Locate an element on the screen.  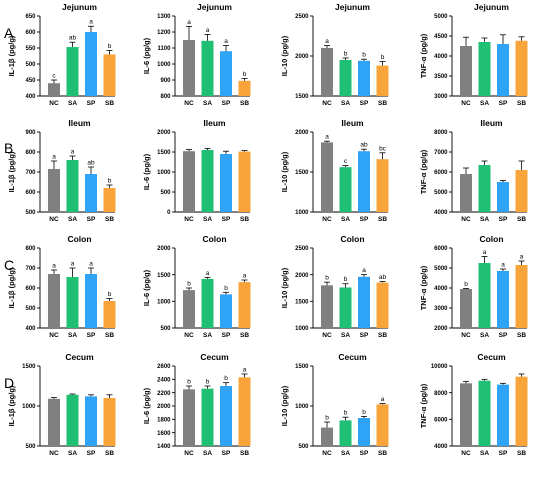
significance-letter: bc is located at coordinates (383, 148).